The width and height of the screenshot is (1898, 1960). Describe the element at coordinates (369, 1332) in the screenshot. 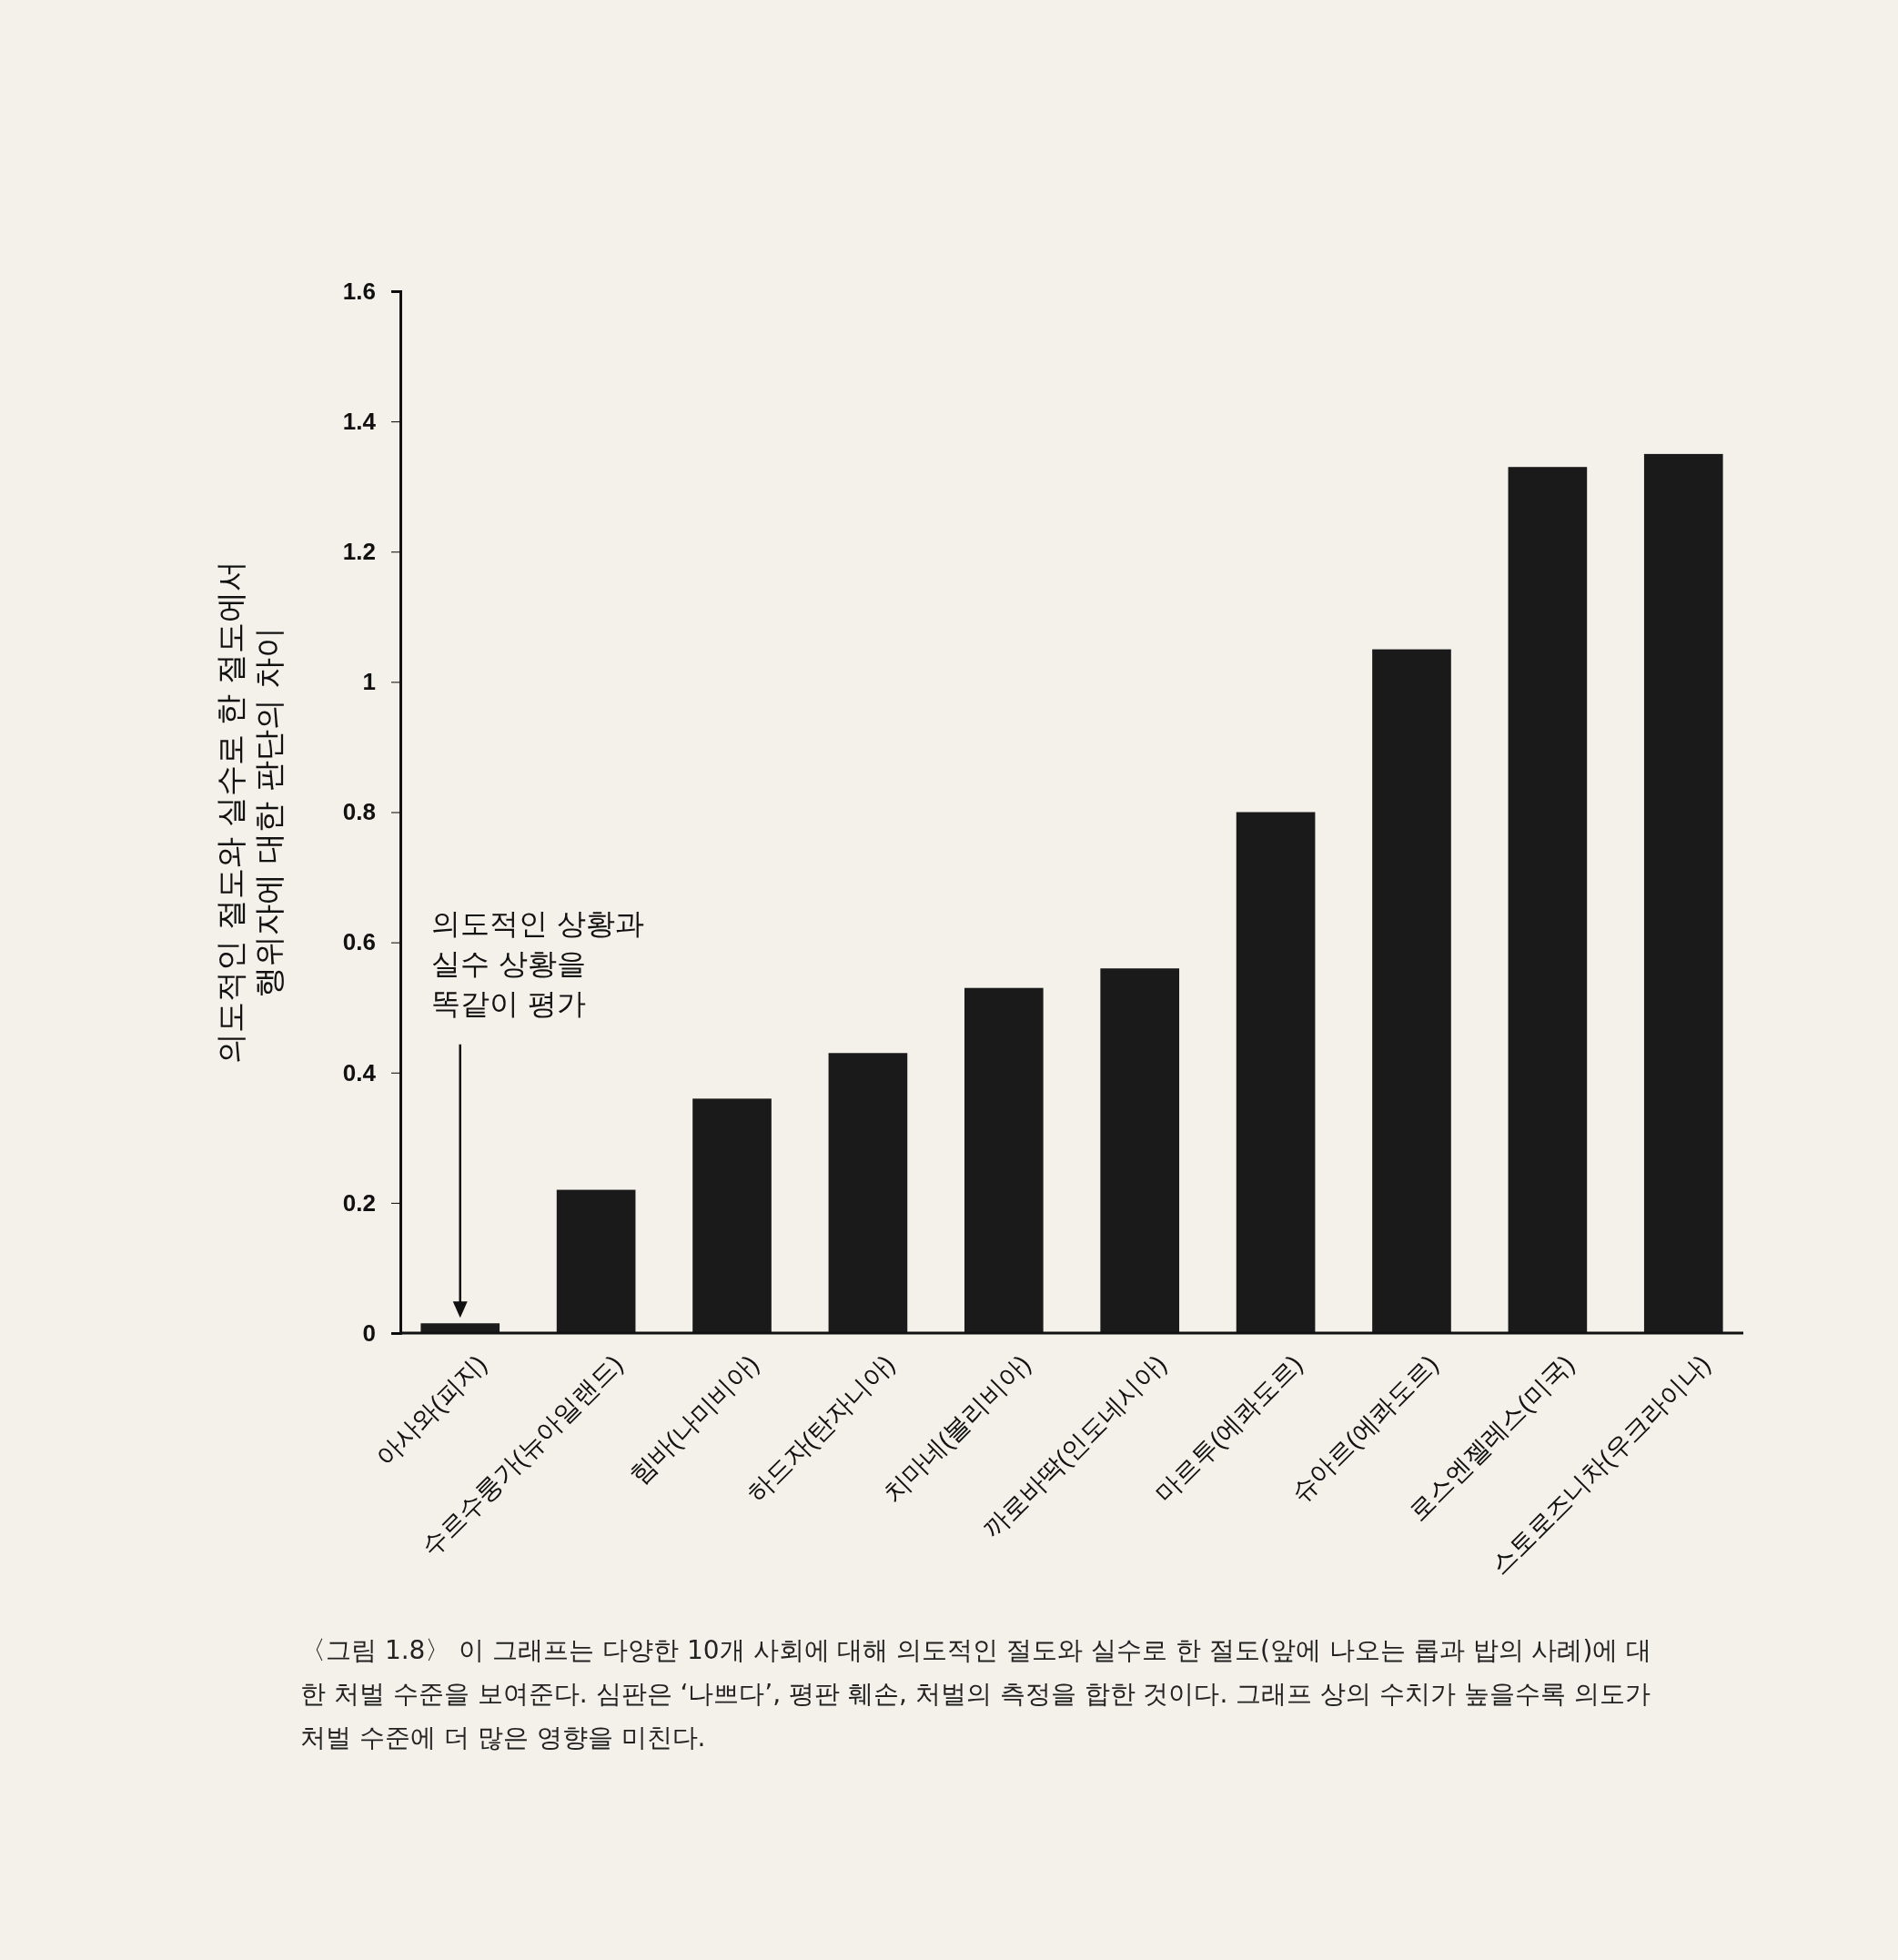

I see `y-tick-label: 0` at that location.